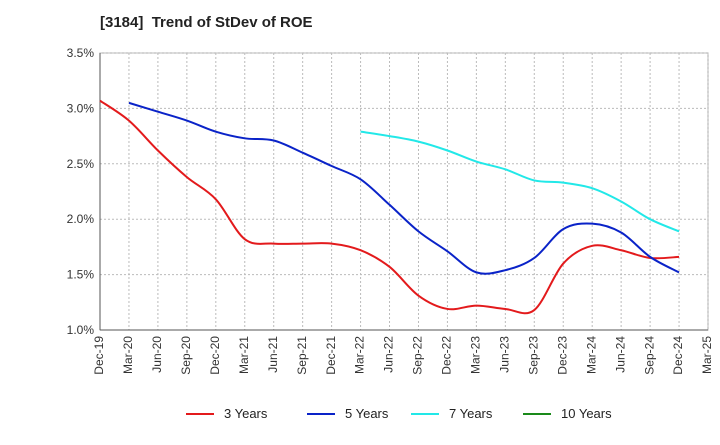  Describe the element at coordinates (81, 219) in the screenshot. I see `y-tick-label: 2.0%` at that location.